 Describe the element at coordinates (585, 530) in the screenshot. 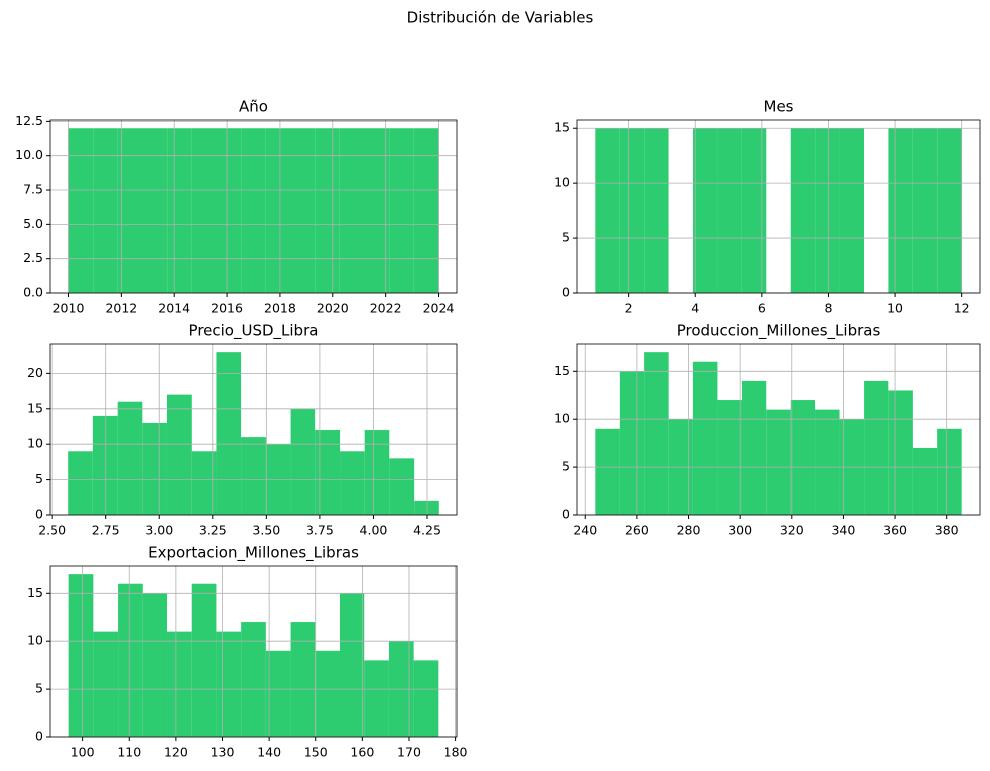

I see `x-tick-label: 240` at that location.